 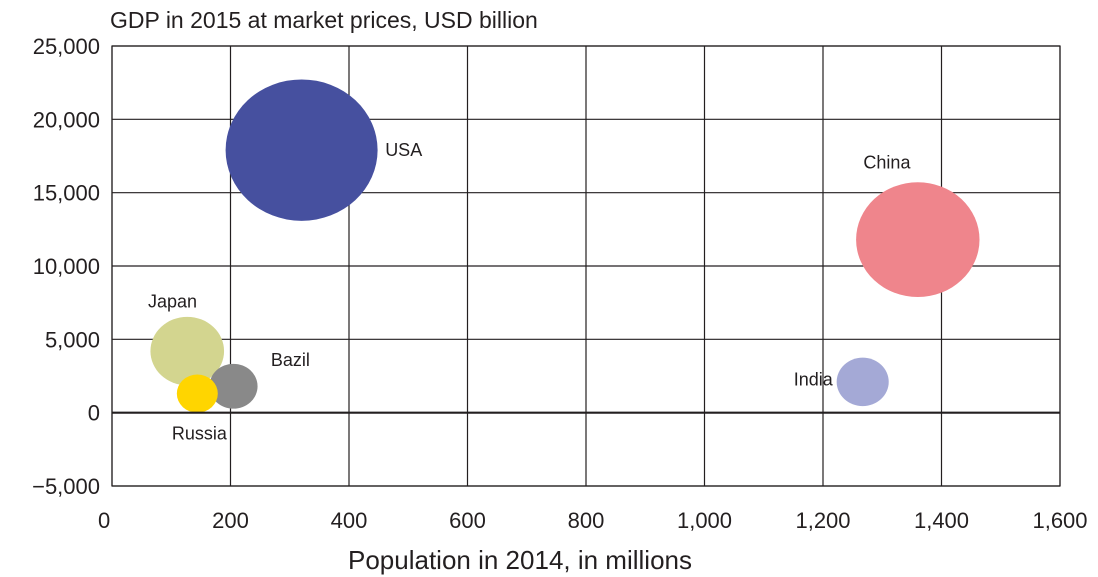 I want to click on y-tick-label: 5,000, so click(x=72, y=339).